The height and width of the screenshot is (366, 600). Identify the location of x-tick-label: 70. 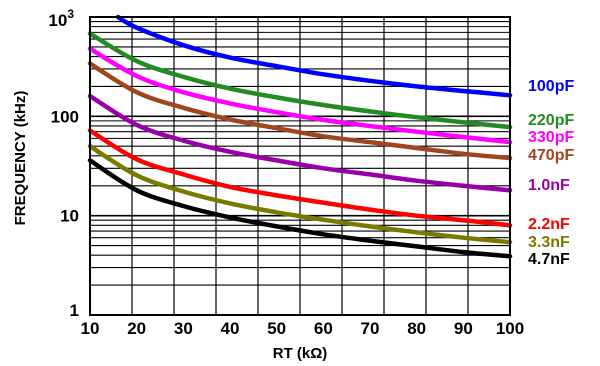
(370, 328).